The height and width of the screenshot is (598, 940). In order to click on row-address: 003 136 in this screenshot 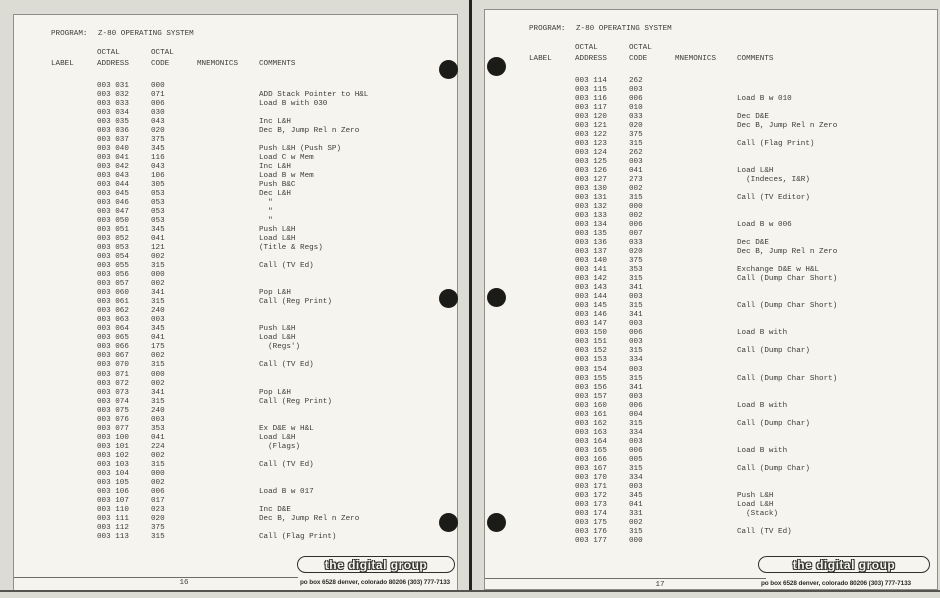, I will do `click(591, 243)`.